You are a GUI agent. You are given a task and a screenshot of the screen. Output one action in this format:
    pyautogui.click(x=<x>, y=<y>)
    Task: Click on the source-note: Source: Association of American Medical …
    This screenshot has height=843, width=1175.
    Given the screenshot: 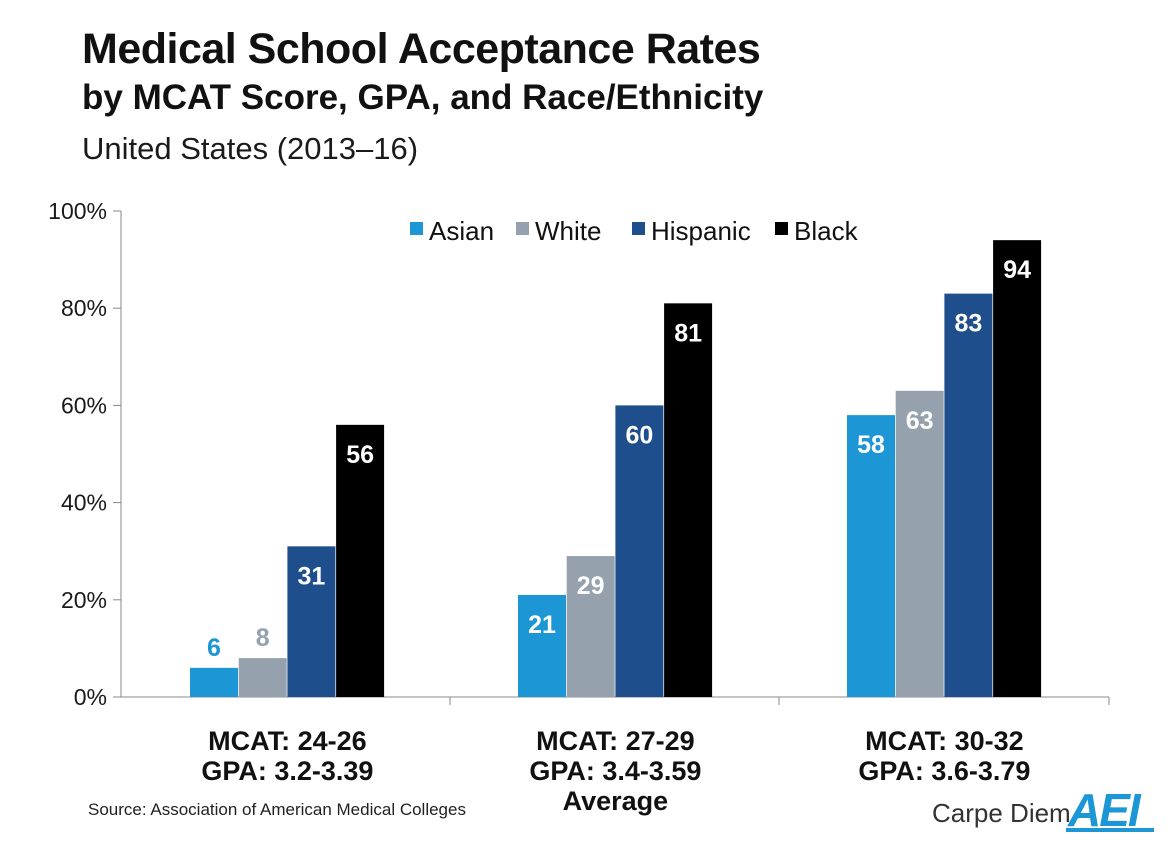 What is the action you would take?
    pyautogui.click(x=277, y=809)
    